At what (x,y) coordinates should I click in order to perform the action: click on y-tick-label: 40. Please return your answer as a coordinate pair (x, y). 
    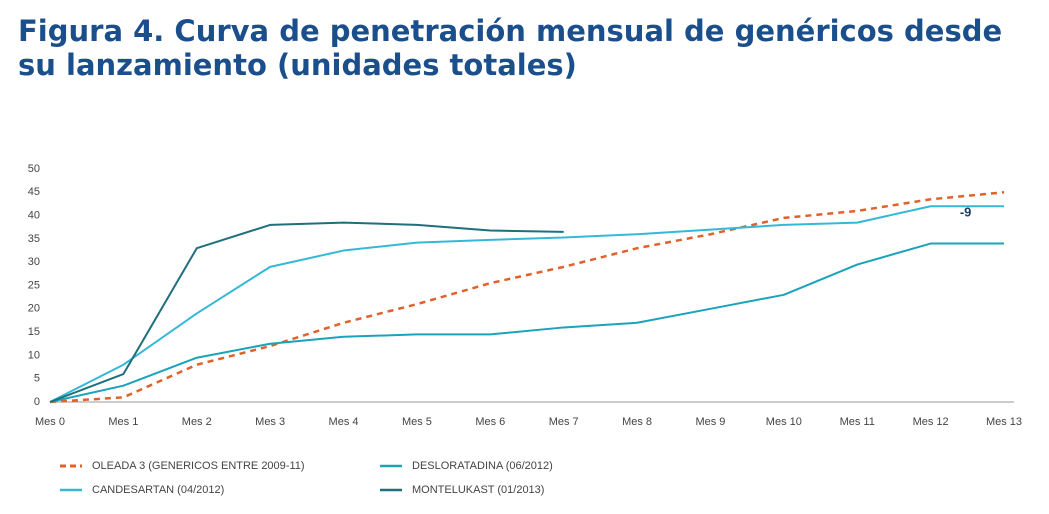
    Looking at the image, I should click on (34, 216).